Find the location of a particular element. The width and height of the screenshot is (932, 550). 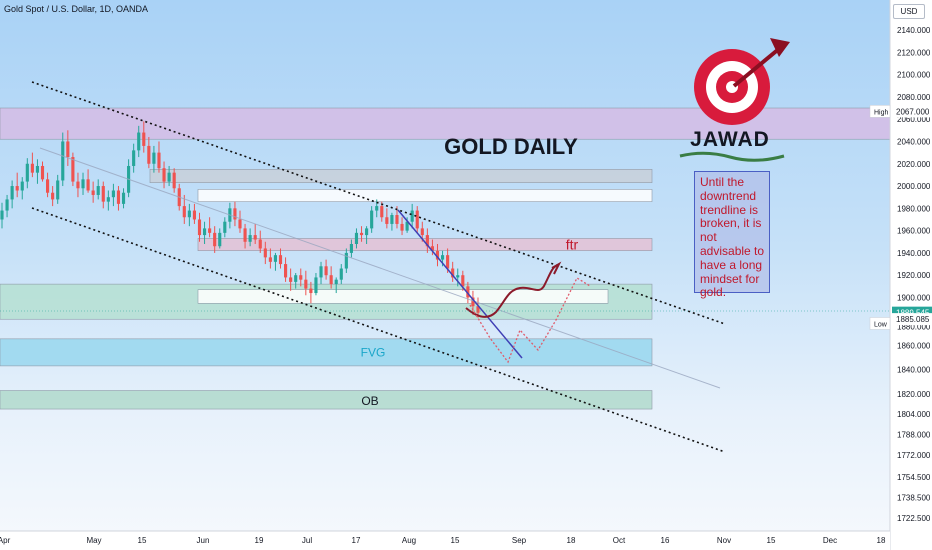

time-tick-label: 17 is located at coordinates (356, 540).